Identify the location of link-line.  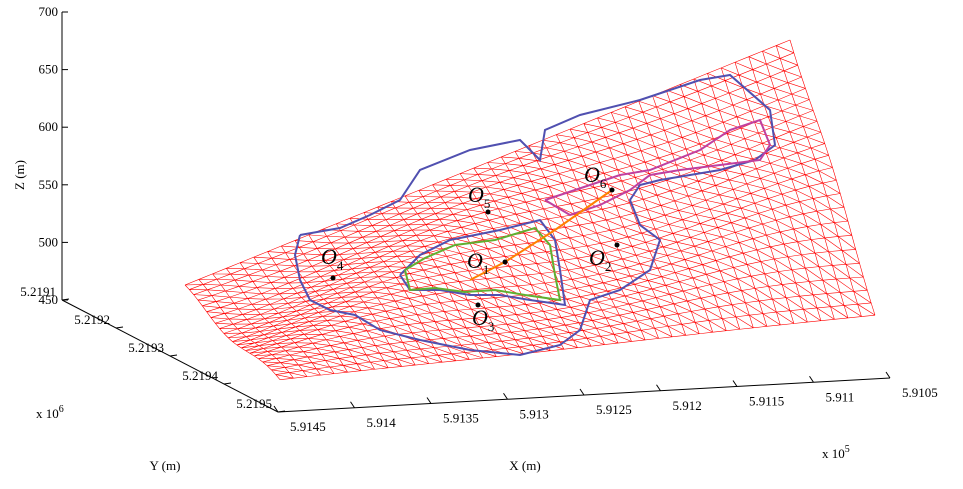
(541, 235).